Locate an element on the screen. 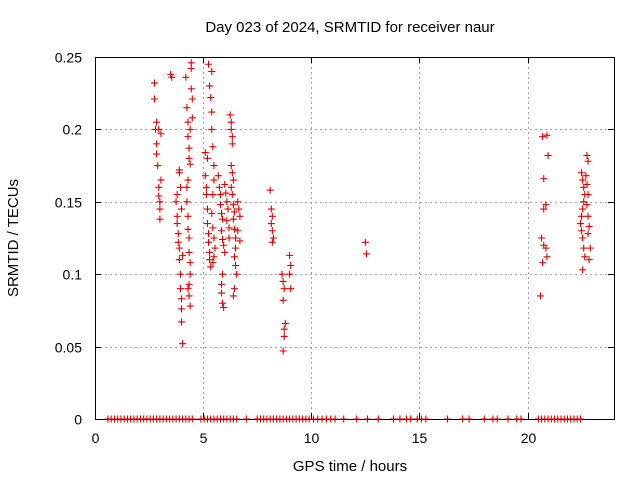 This screenshot has height=480, width=640. y-tick-label: 0.2 is located at coordinates (73, 130).